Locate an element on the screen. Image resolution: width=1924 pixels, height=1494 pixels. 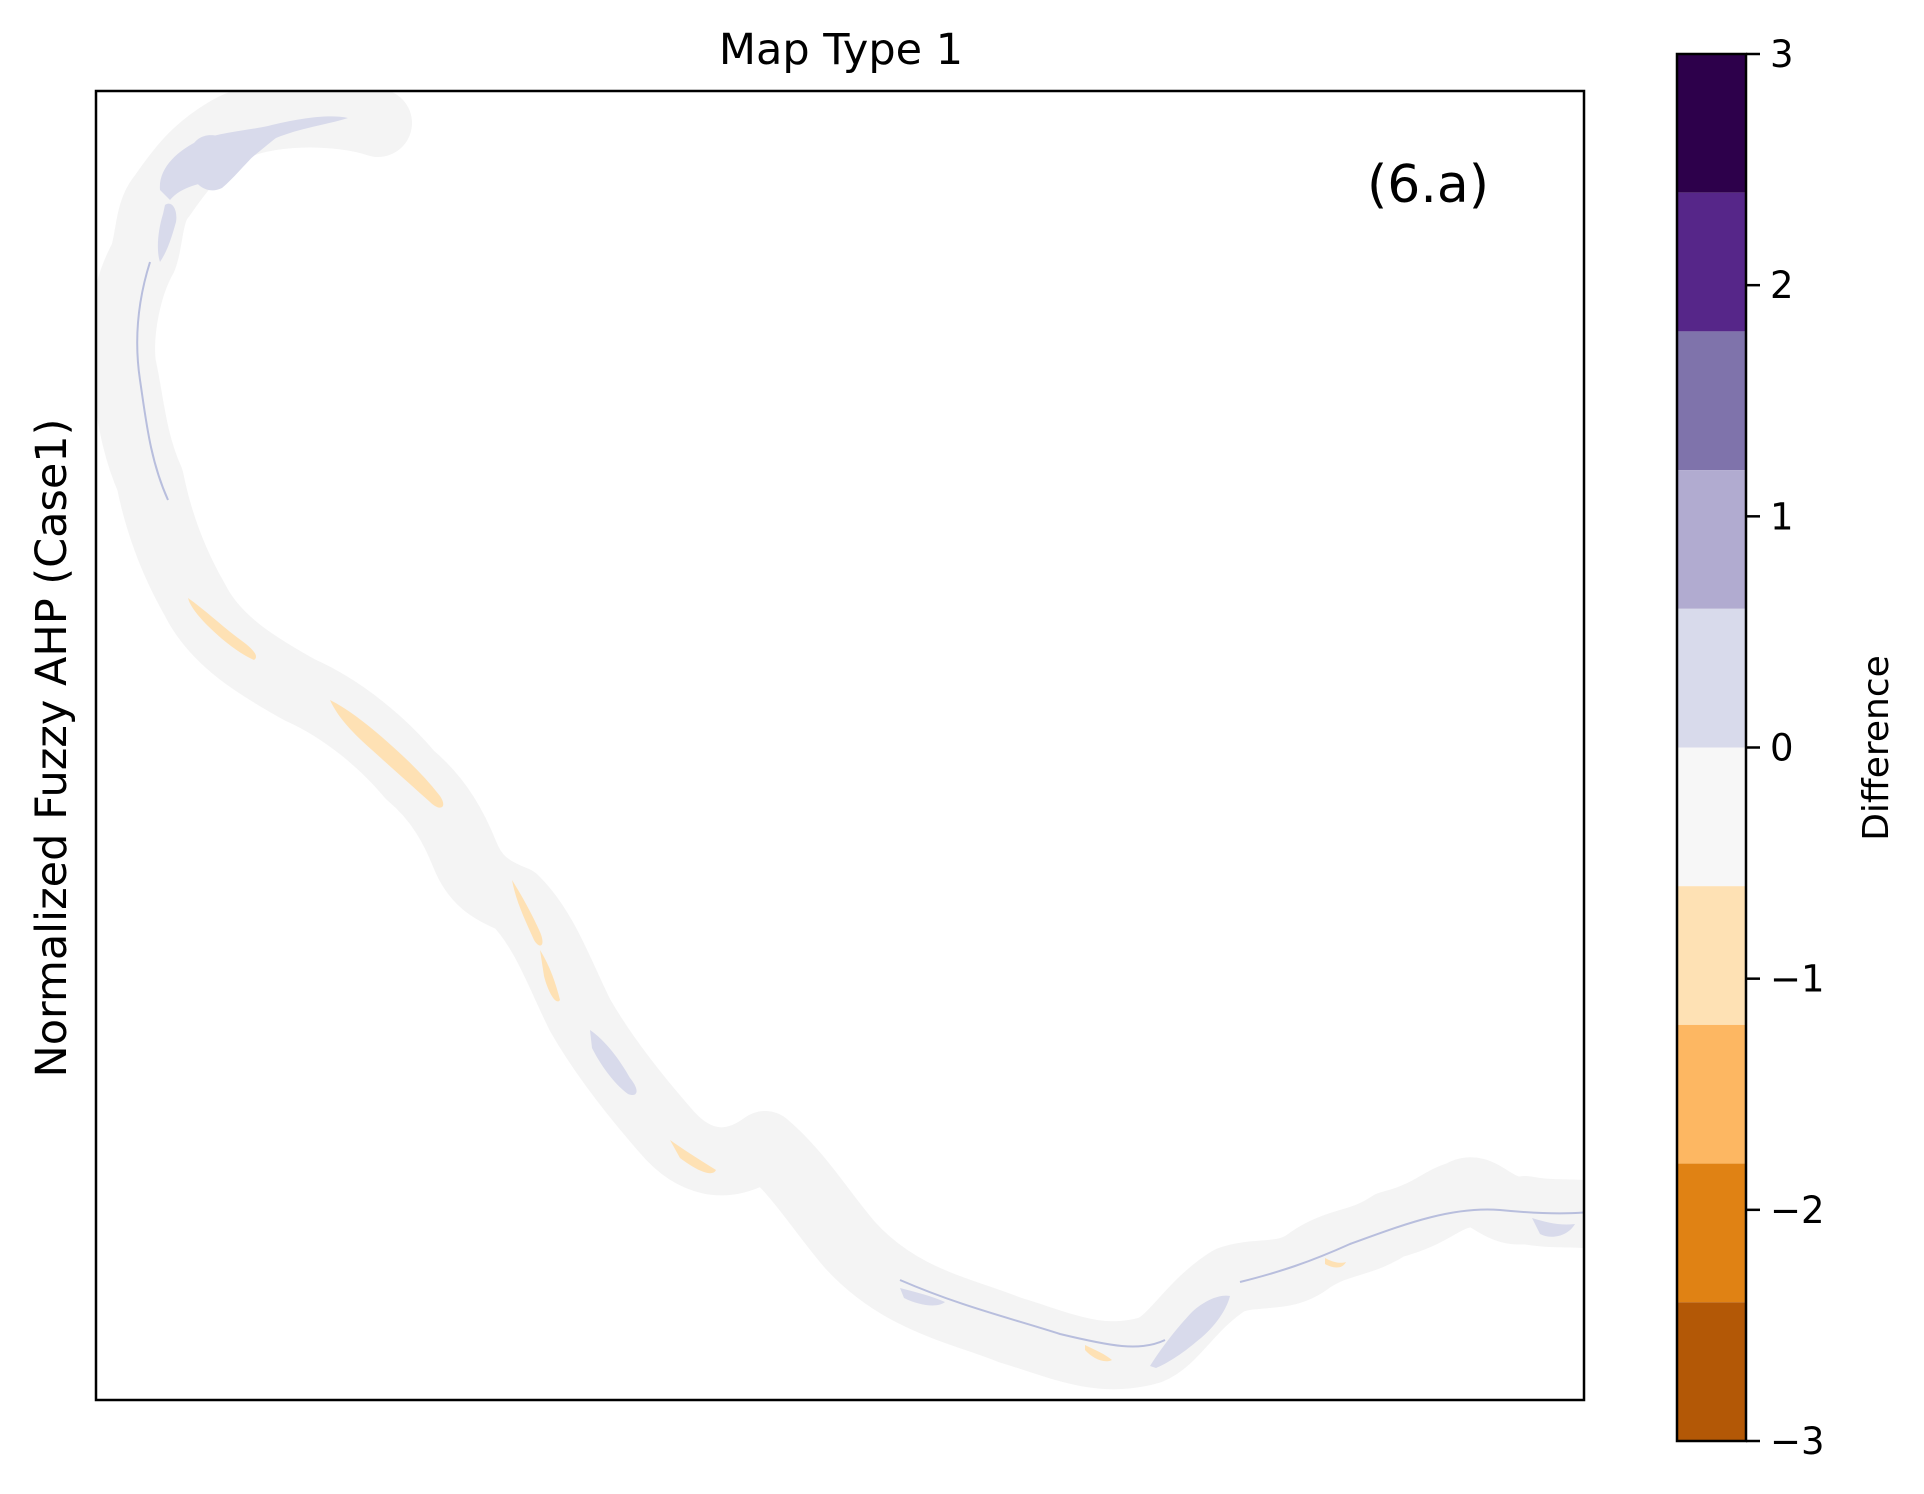
colorbar-tick-label-4: −1 is located at coordinates (1797, 979).